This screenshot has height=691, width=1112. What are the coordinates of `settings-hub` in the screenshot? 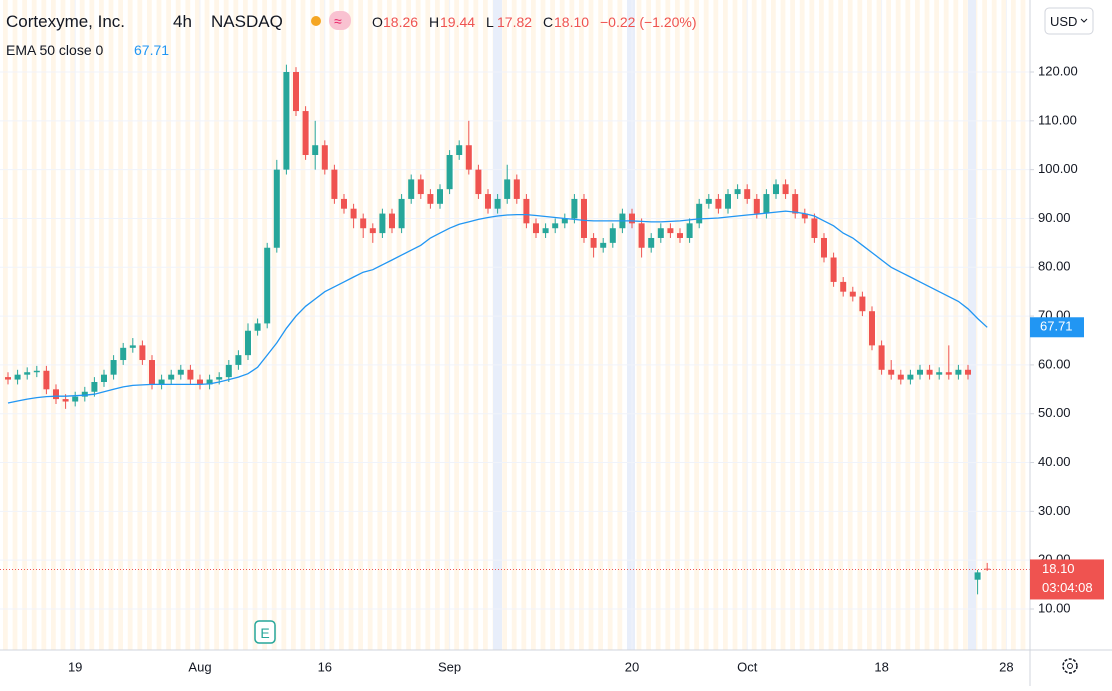 It's located at (1070, 666).